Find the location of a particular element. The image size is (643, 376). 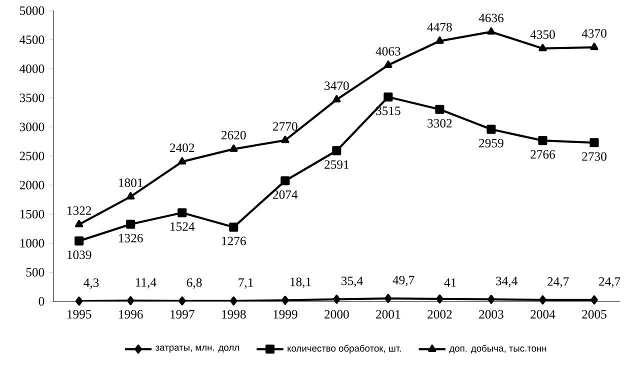

data-label: 3470 is located at coordinates (336, 85).